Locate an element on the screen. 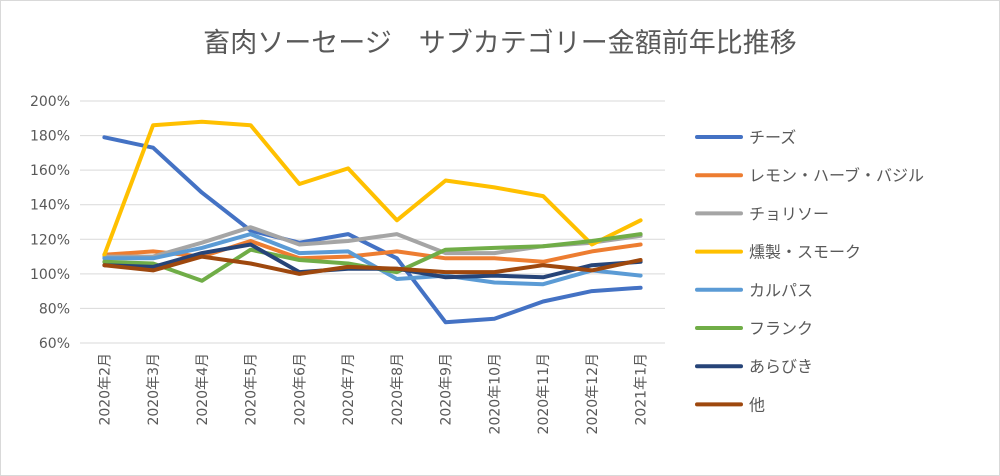 This screenshot has height=476, width=1000. y-tick-label: 100% is located at coordinates (50, 275).